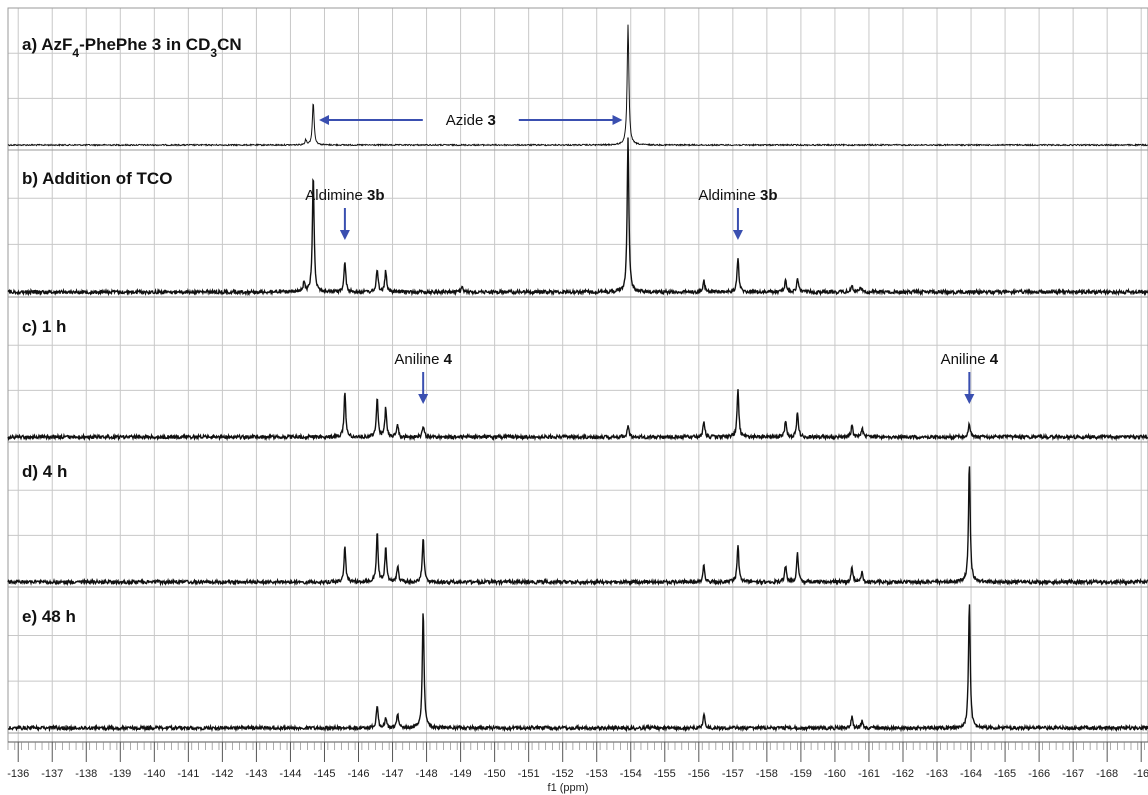 This screenshot has height=795, width=1148. What do you see at coordinates (835, 774) in the screenshot?
I see `x-tick-label: -160` at bounding box center [835, 774].